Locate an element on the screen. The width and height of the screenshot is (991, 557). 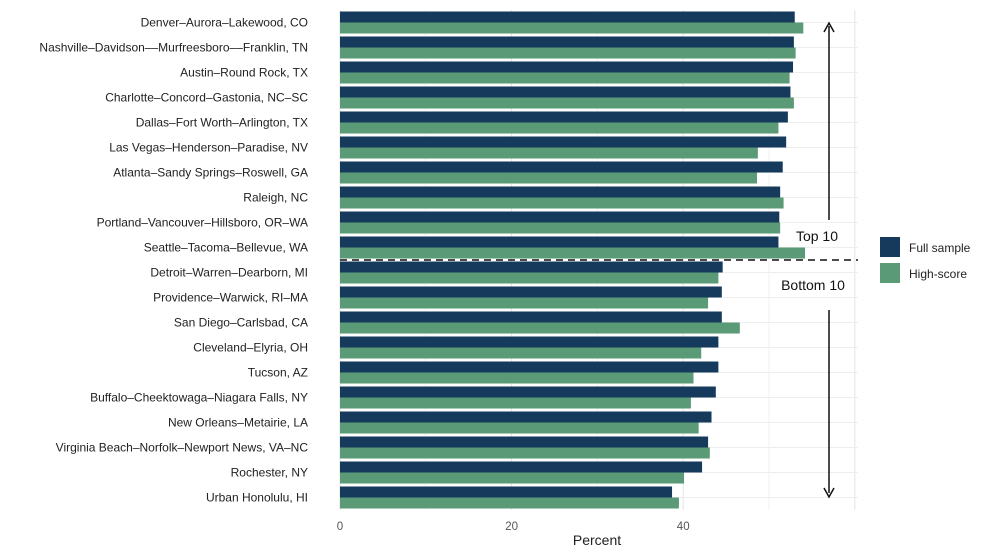
legend-swatch-high-score is located at coordinates (890, 273).